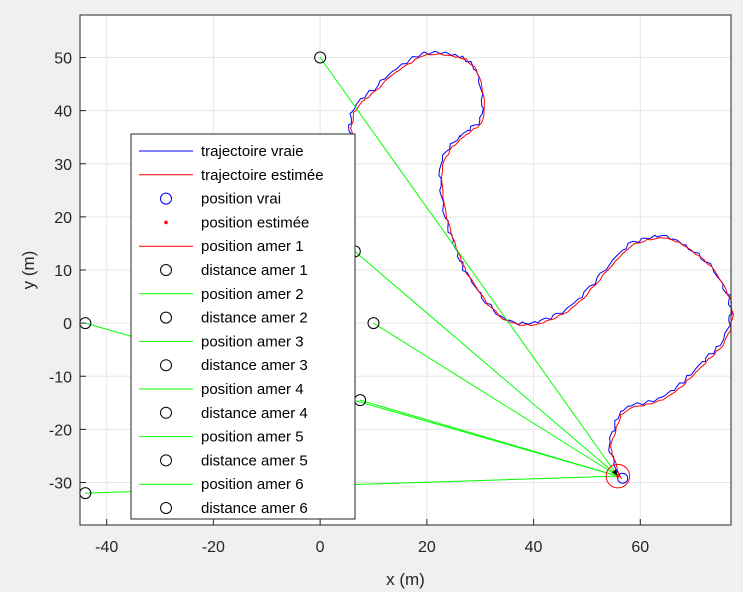  I want to click on estimated-uncertainty-circle, so click(618, 476).